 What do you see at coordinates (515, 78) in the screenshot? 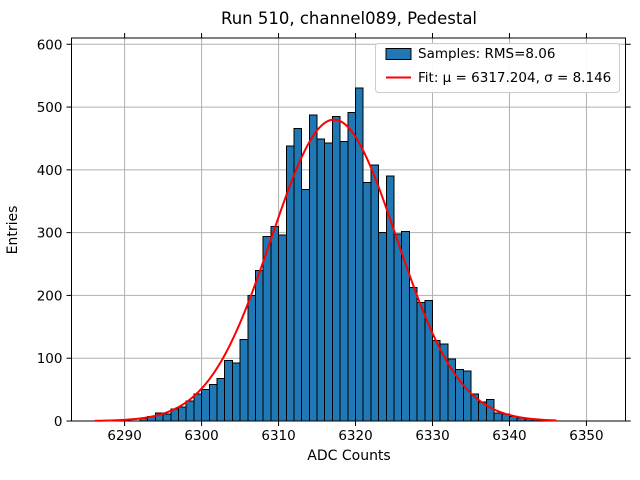
I see `legend-fit-label: Fit: μ = 6317.204, σ = 8.146` at bounding box center [515, 78].